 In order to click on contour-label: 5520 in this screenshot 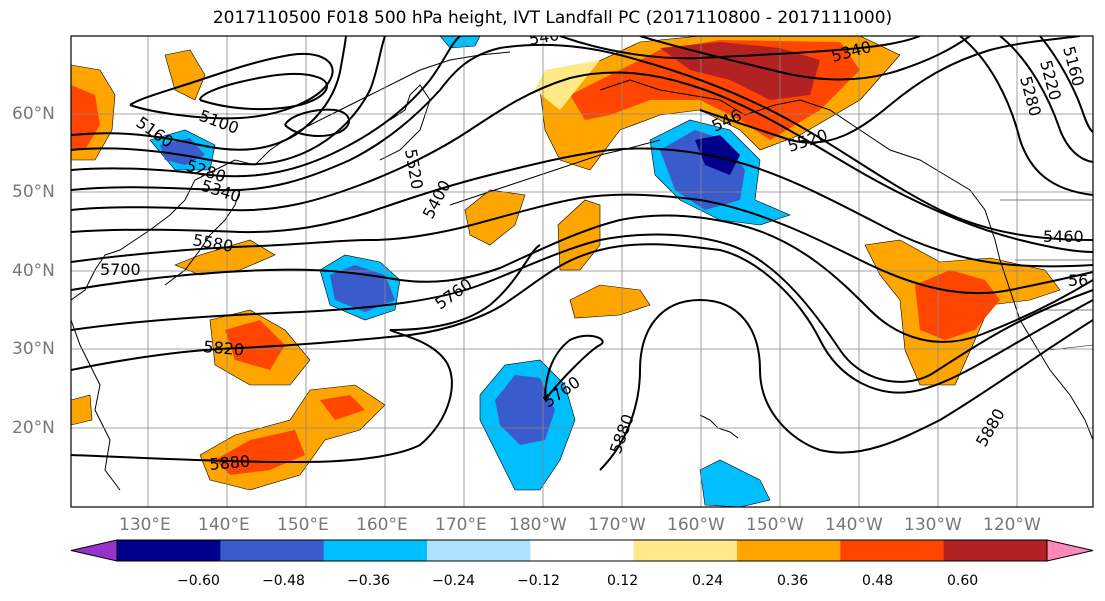, I will do `click(414, 168)`.